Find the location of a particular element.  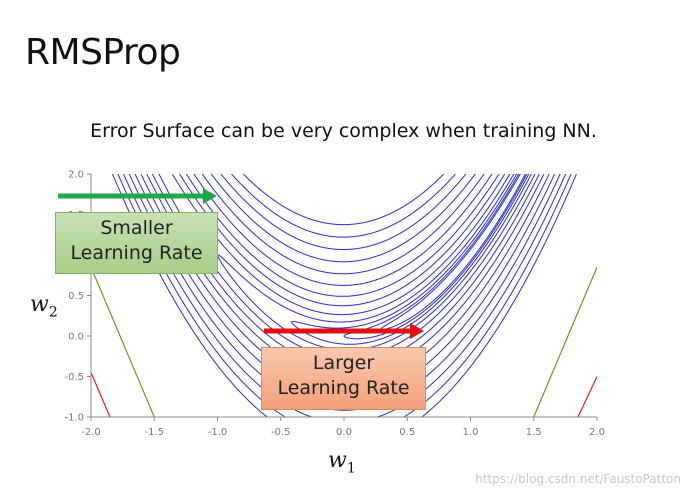

y-tick-label: 0.0 is located at coordinates (76, 337).